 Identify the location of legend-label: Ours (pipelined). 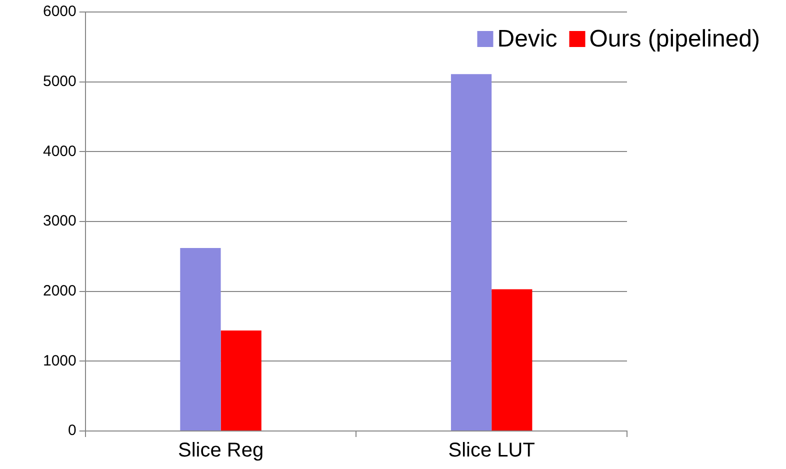
(674, 39).